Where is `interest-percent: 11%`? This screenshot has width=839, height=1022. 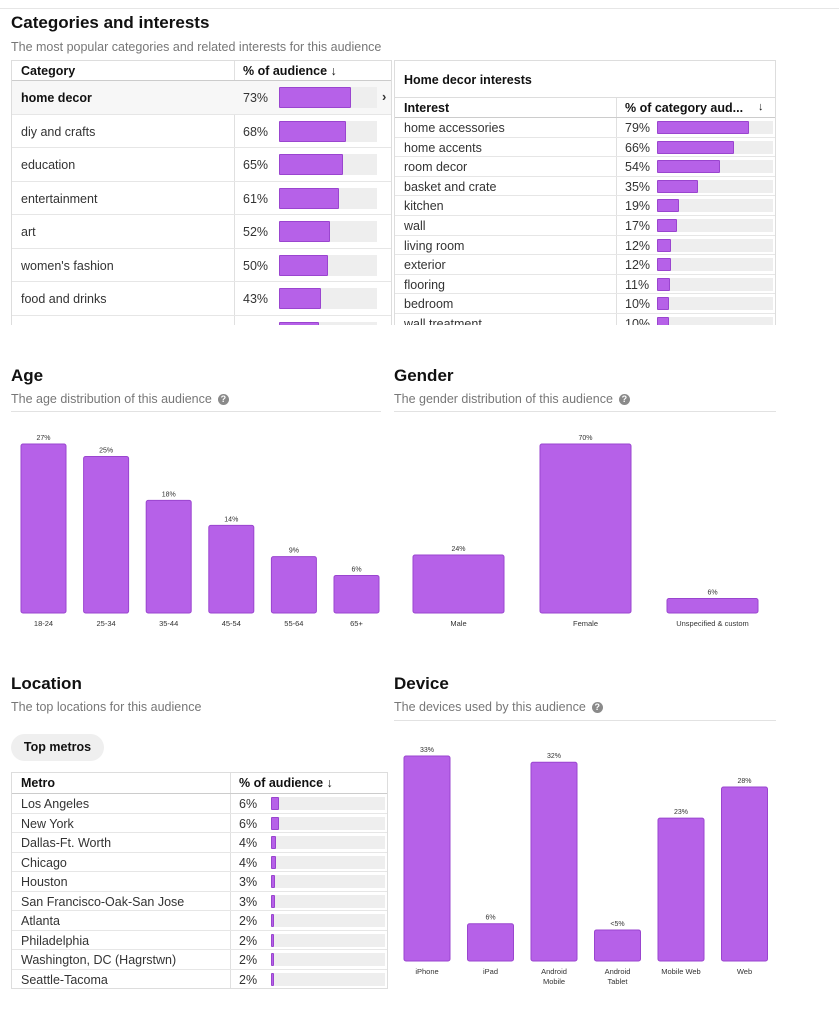
interest-percent: 11% is located at coordinates (637, 284).